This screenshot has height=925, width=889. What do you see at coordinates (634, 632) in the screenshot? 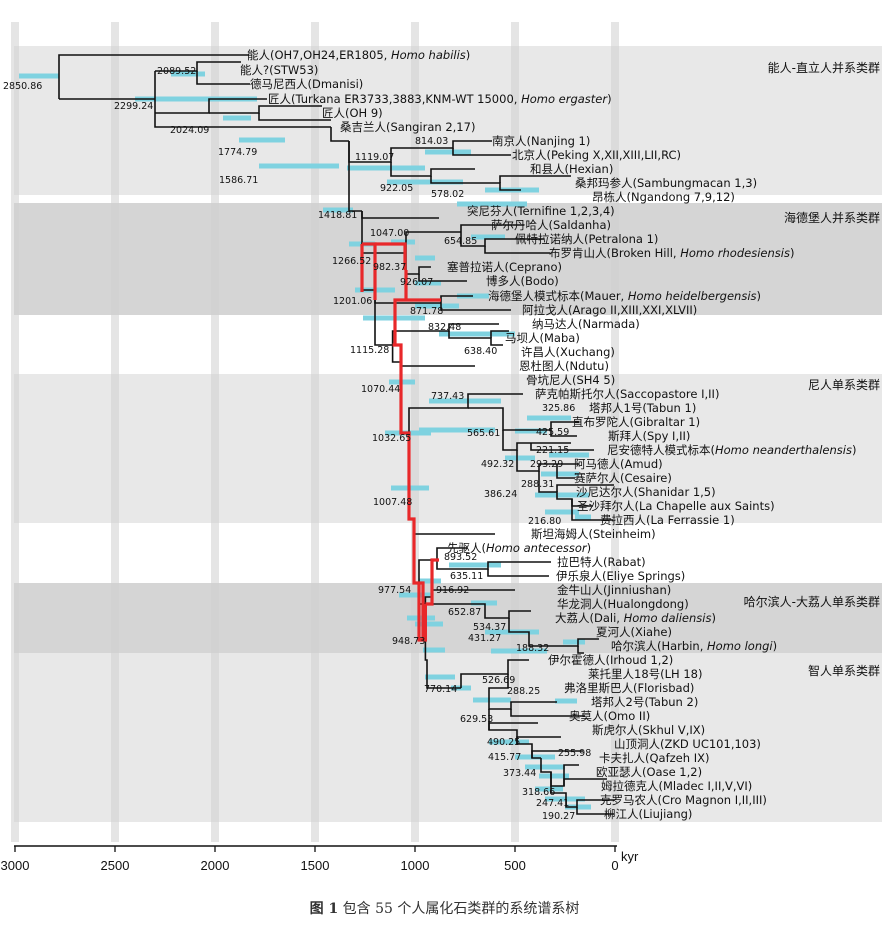
I see `taxon-label: 夏河人(Xiahe)` at bounding box center [634, 632].